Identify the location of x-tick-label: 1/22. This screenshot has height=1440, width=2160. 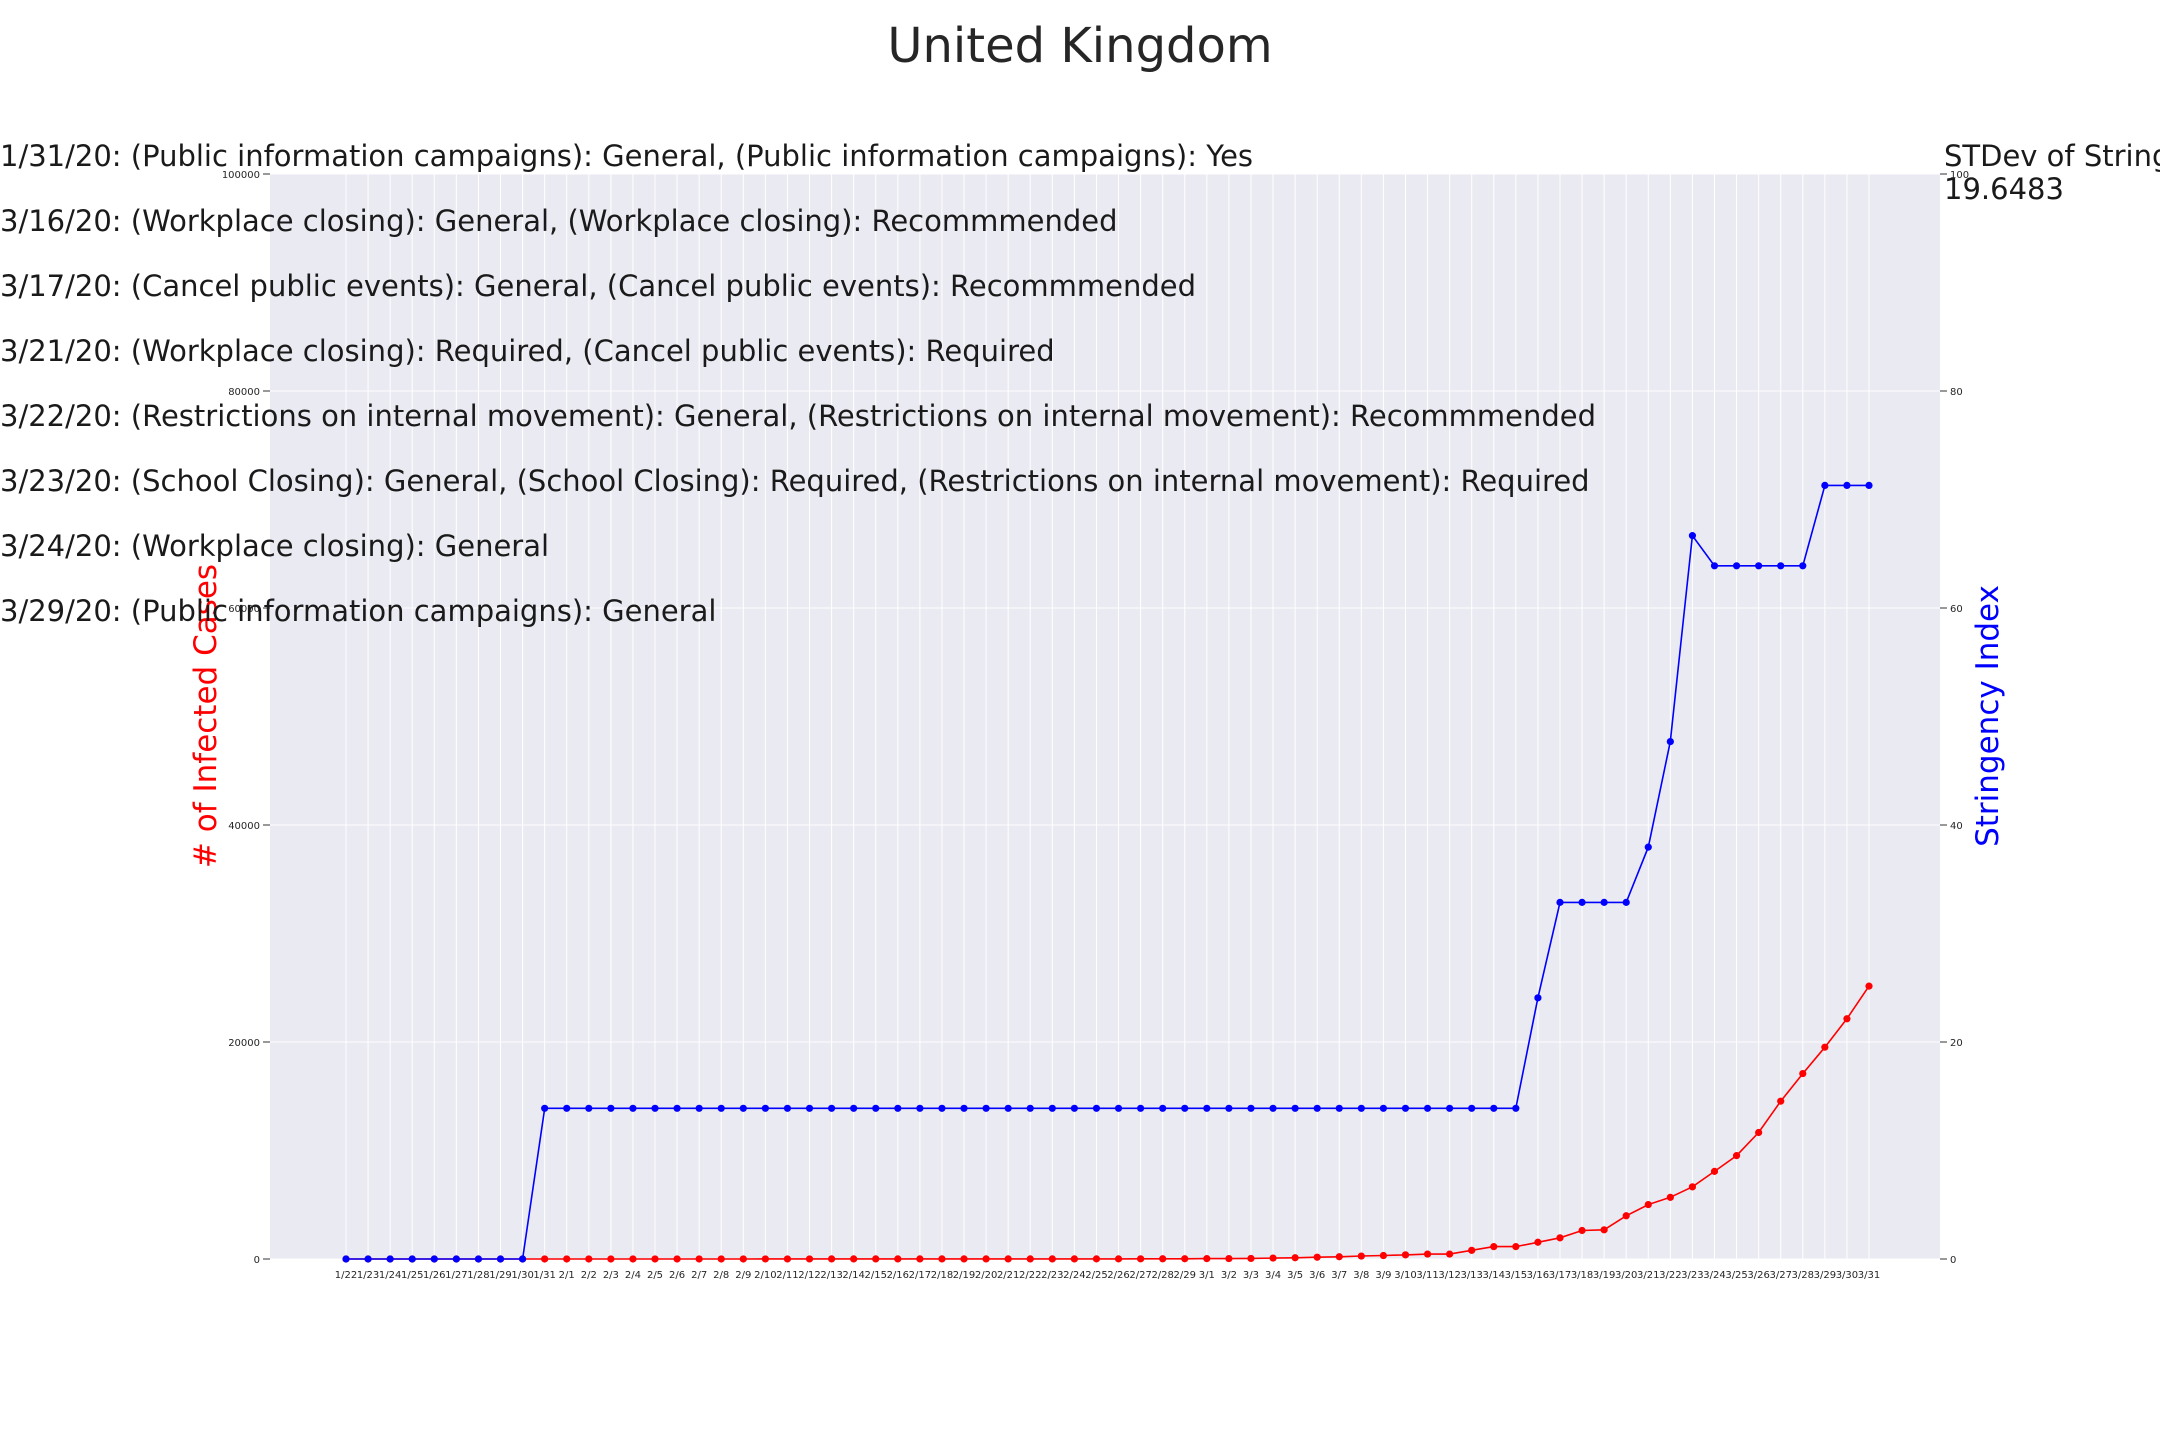
(346, 1275).